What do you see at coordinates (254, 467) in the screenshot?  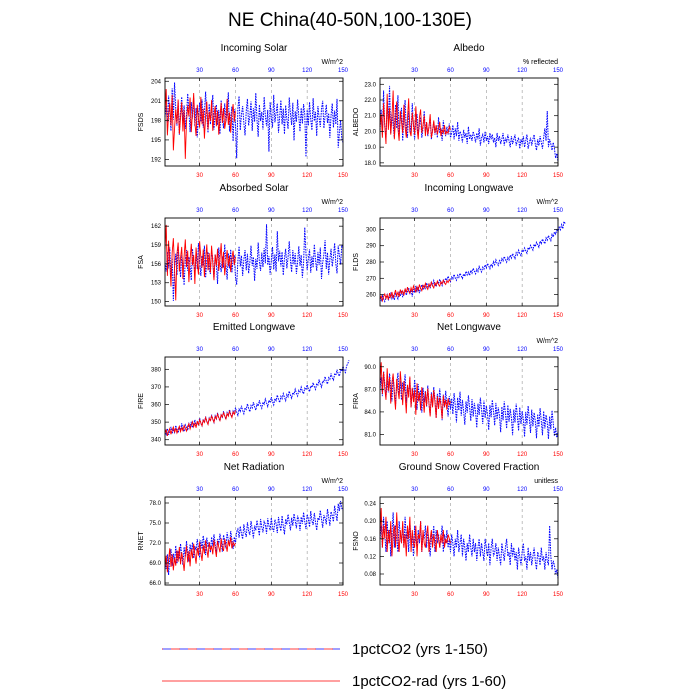 I see `panel-title: Net Radiation` at bounding box center [254, 467].